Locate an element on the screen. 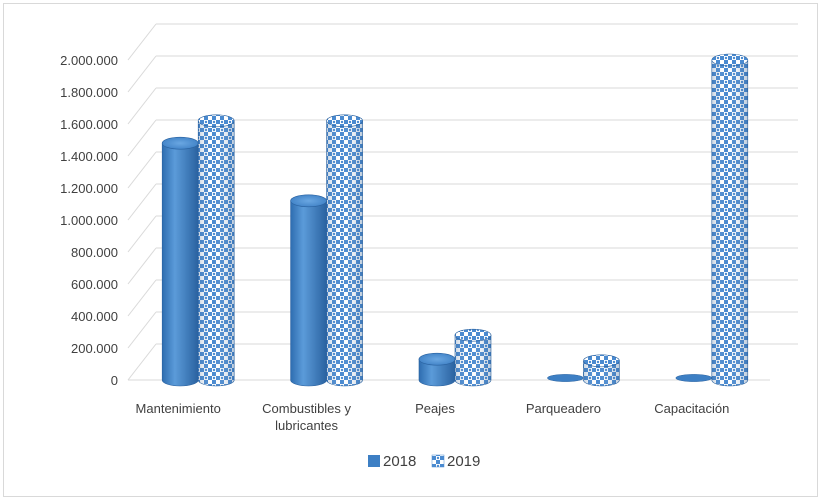 Image resolution: width=823 pixels, height=502 pixels. y-tick-label: 1.000.000 is located at coordinates (89, 220).